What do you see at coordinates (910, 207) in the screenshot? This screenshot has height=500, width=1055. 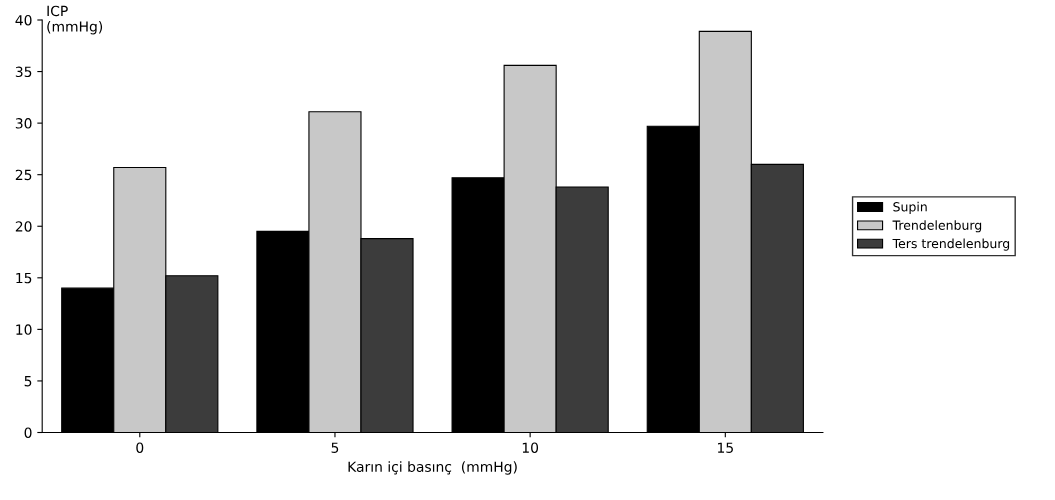 I see `legend-label: Supin` at bounding box center [910, 207].